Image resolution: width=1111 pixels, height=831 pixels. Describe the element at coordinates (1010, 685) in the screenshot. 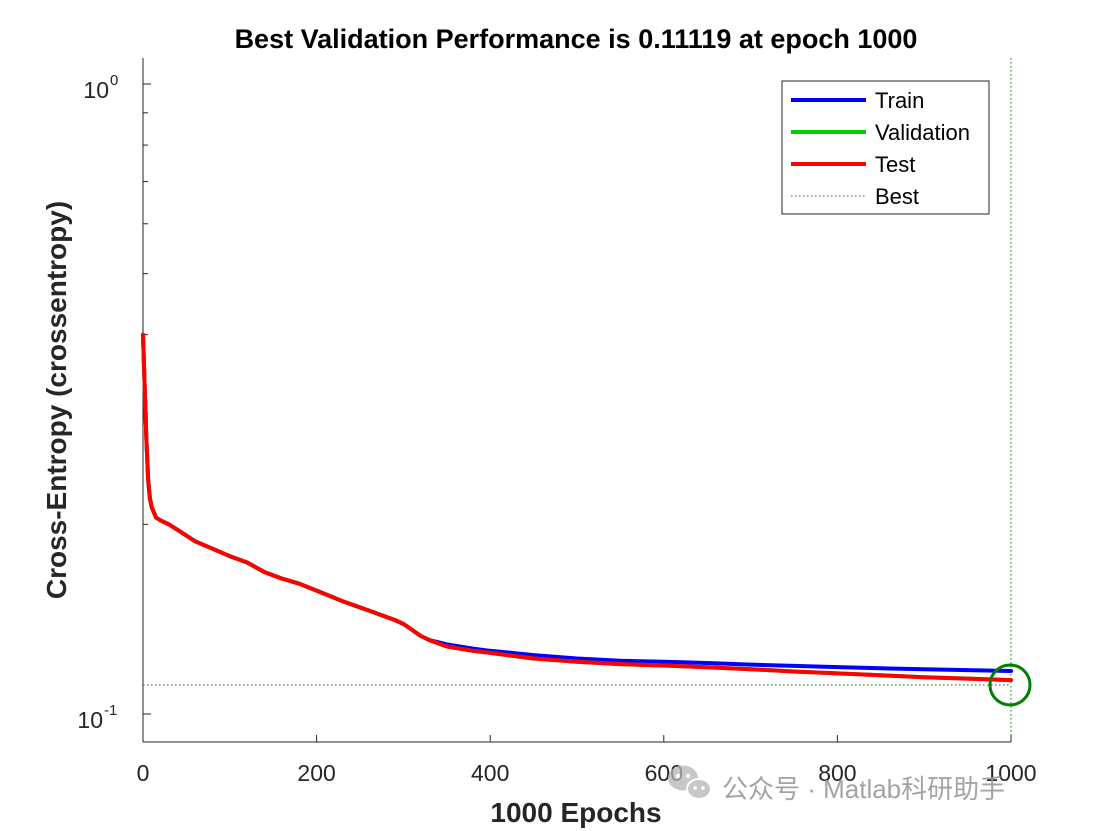

I see `best-marker-circle` at that location.